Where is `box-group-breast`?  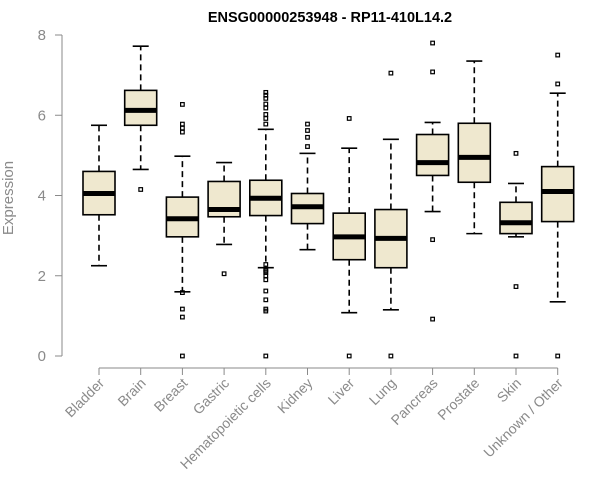 box-group-breast is located at coordinates (182, 230).